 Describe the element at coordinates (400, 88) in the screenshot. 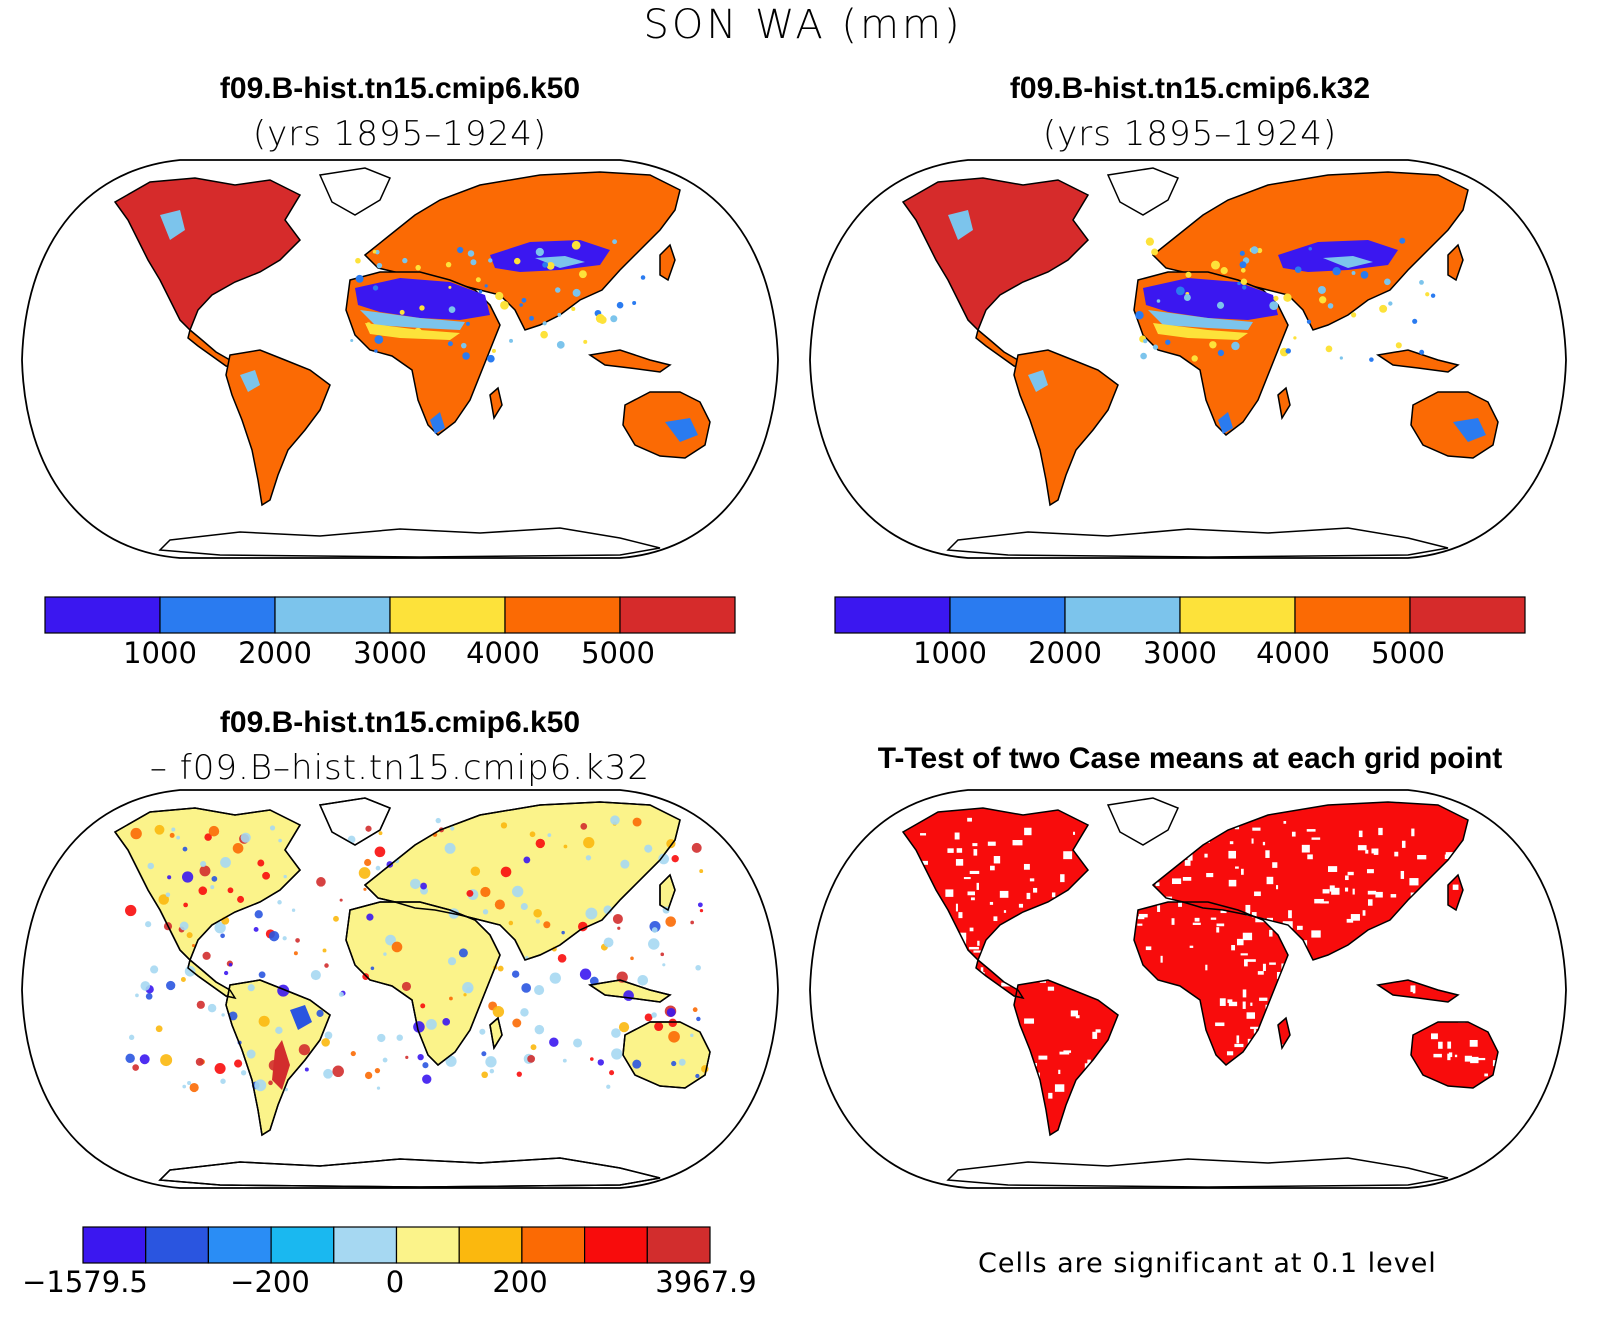

I see `panel1-title: f09.B-hist.tn15.cmip6.k50` at that location.